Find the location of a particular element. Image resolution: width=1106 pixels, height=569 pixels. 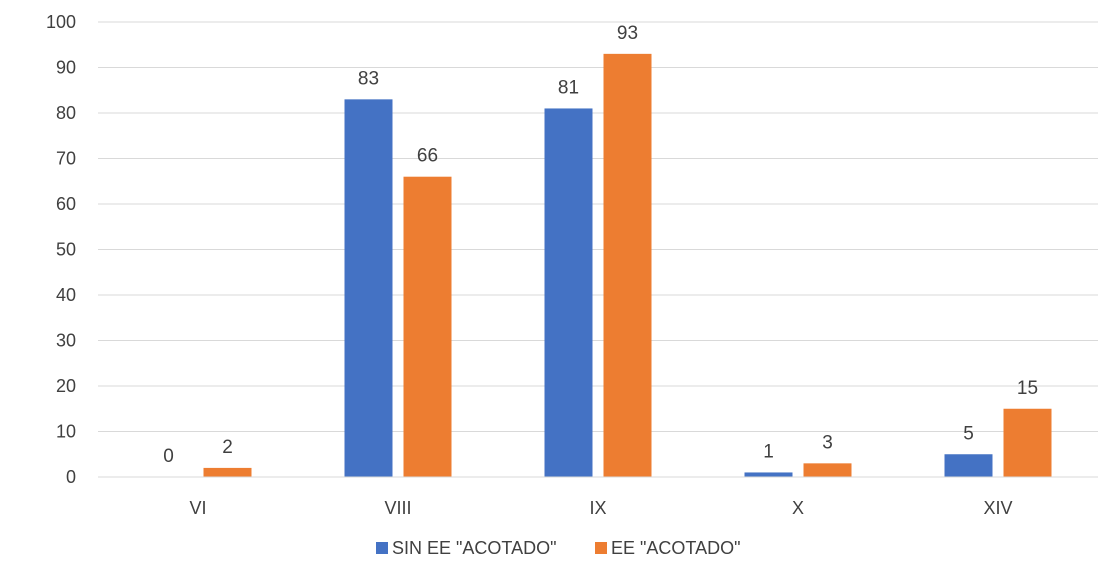

y-tick-label: 60 is located at coordinates (66, 204).